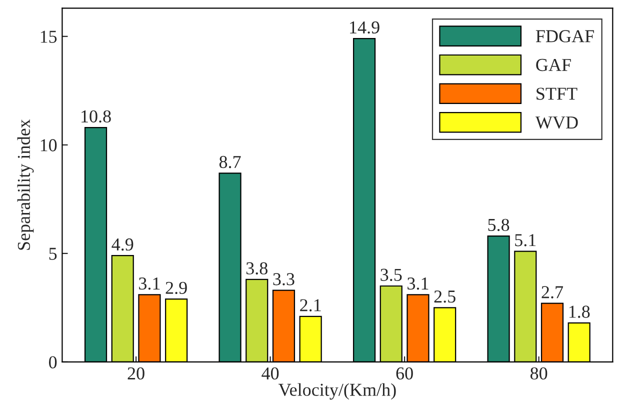 This screenshot has height=409, width=622. What do you see at coordinates (553, 65) in the screenshot?
I see `legend-label: GAF` at bounding box center [553, 65].